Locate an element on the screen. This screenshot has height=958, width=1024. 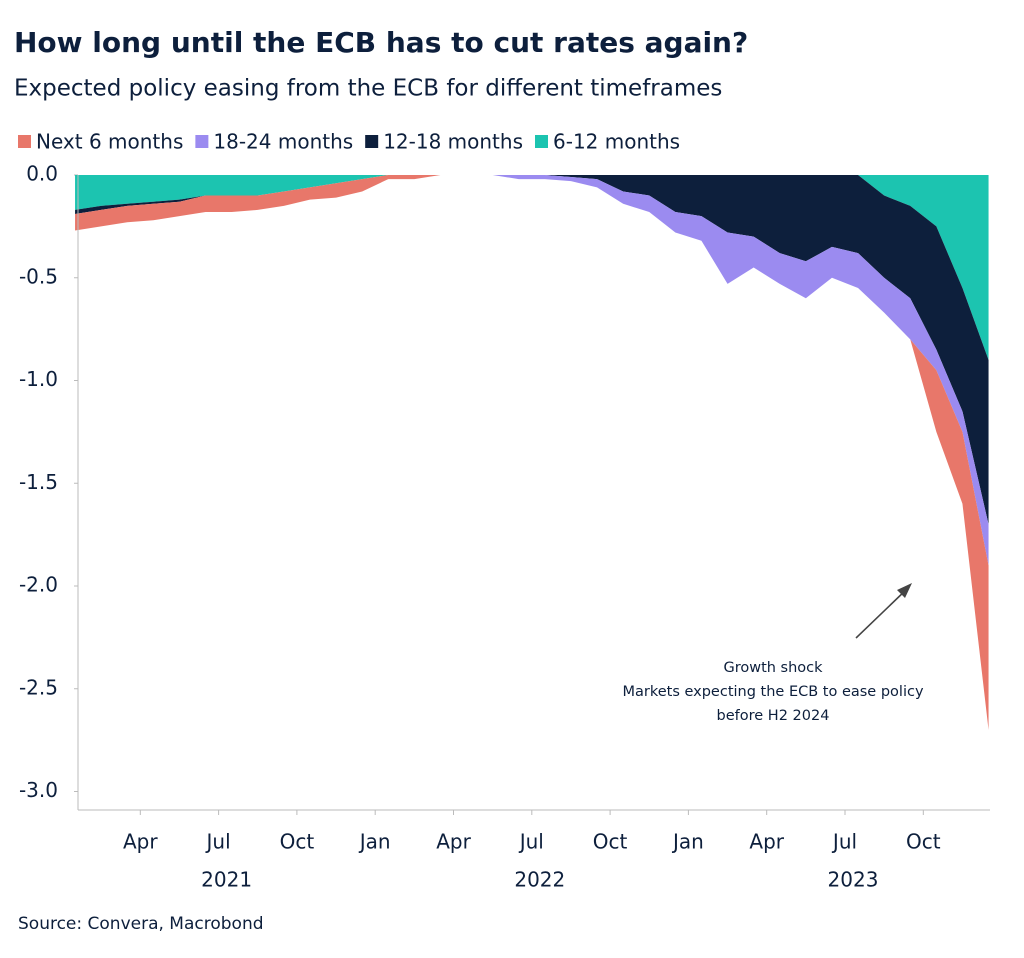
annotation-arrow is located at coordinates (882, 613).